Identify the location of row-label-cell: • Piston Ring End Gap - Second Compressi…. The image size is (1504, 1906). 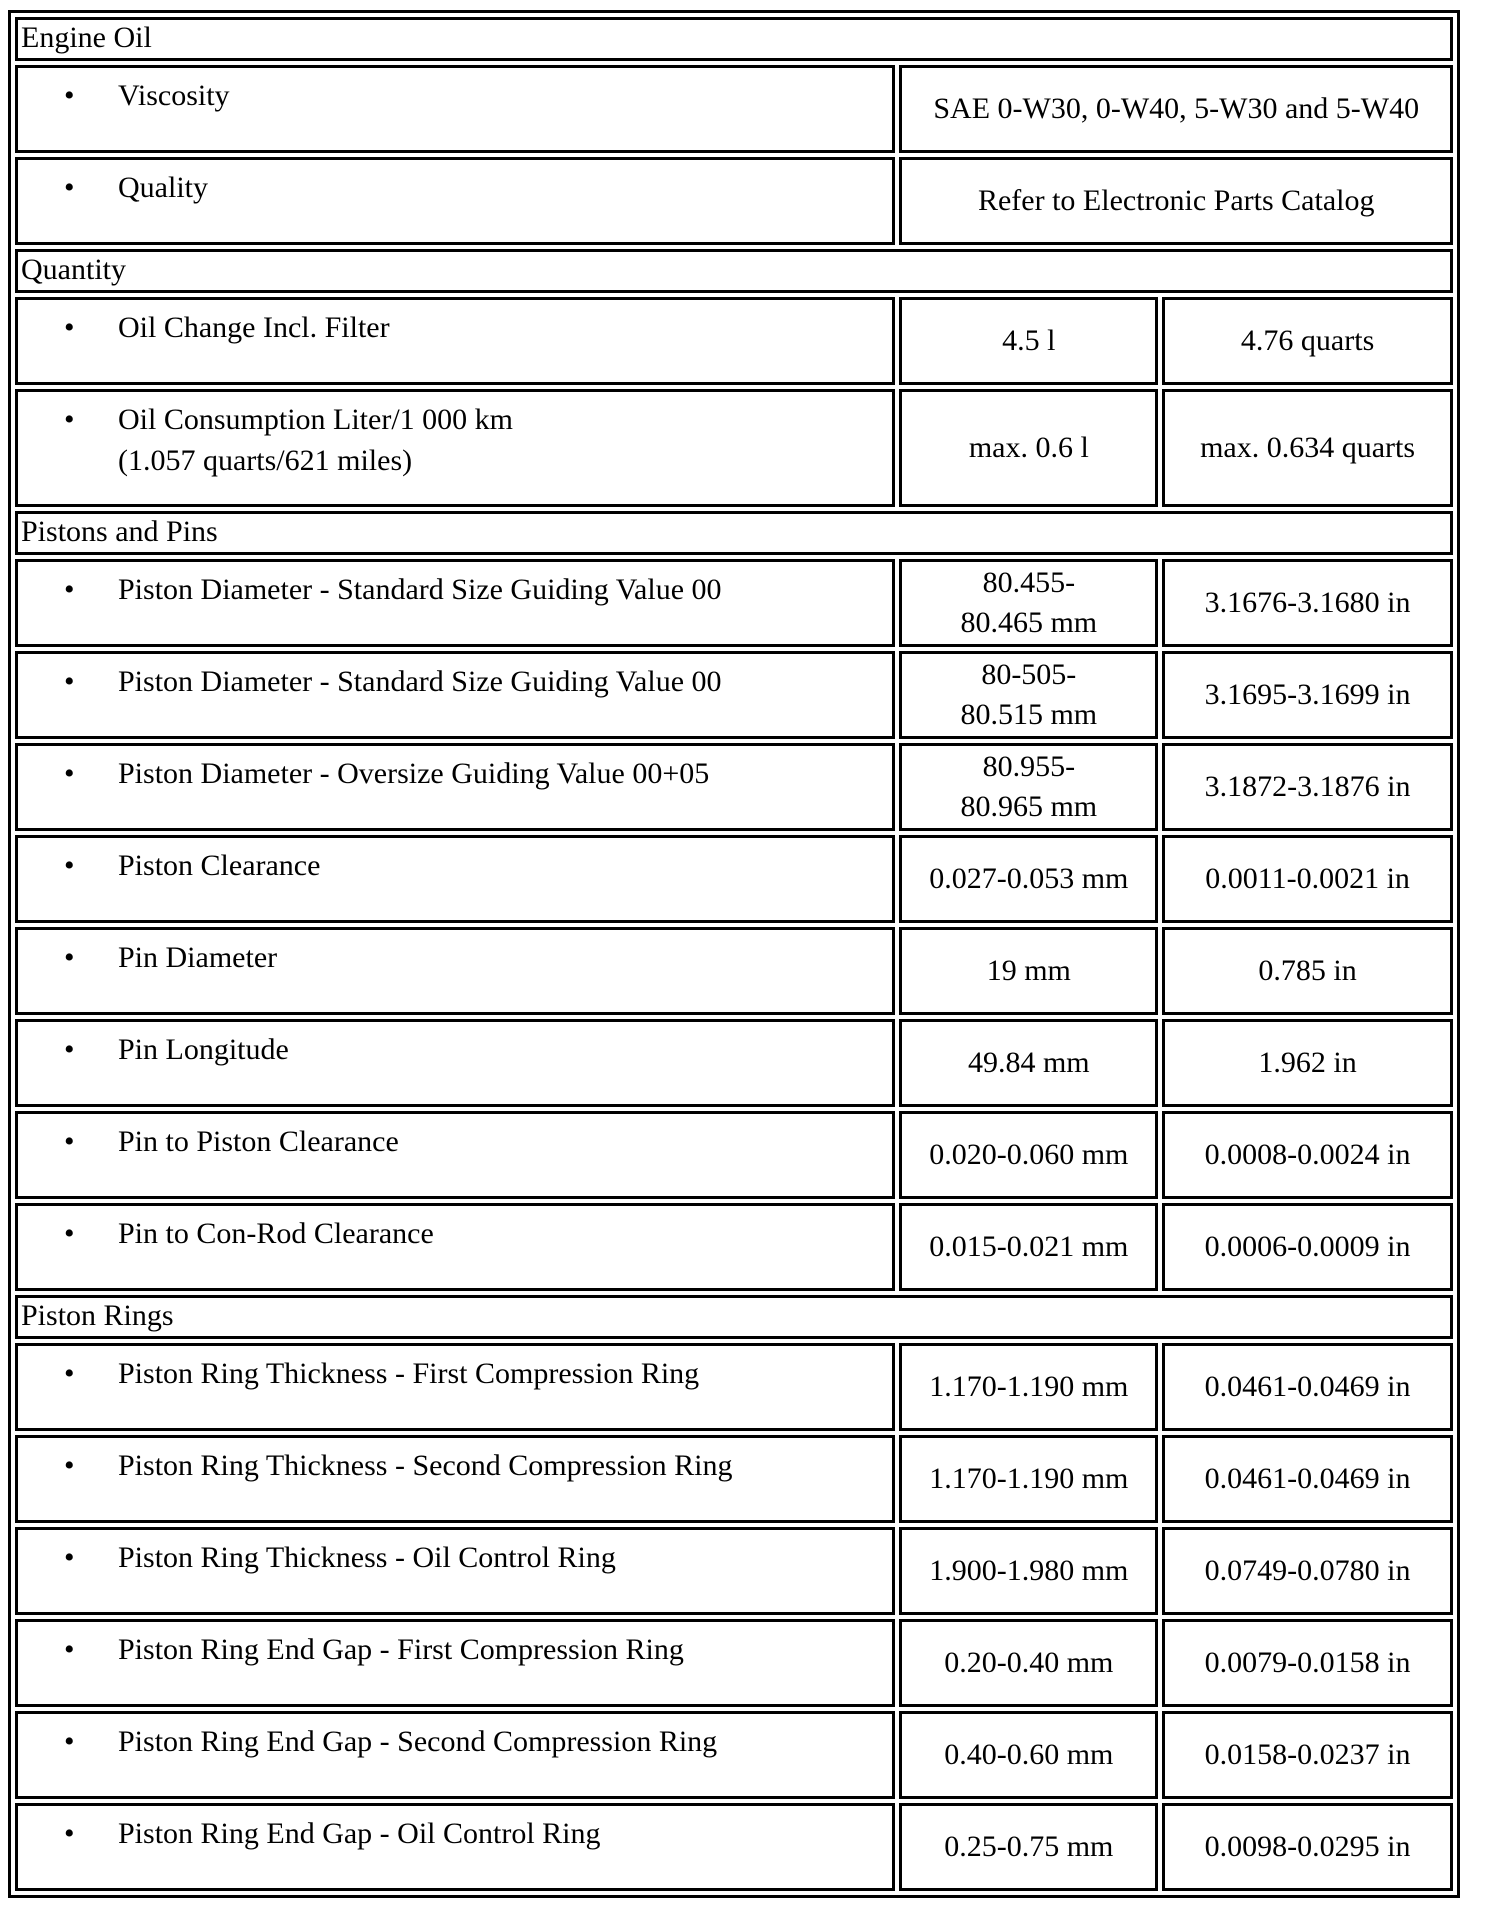
(455, 1755).